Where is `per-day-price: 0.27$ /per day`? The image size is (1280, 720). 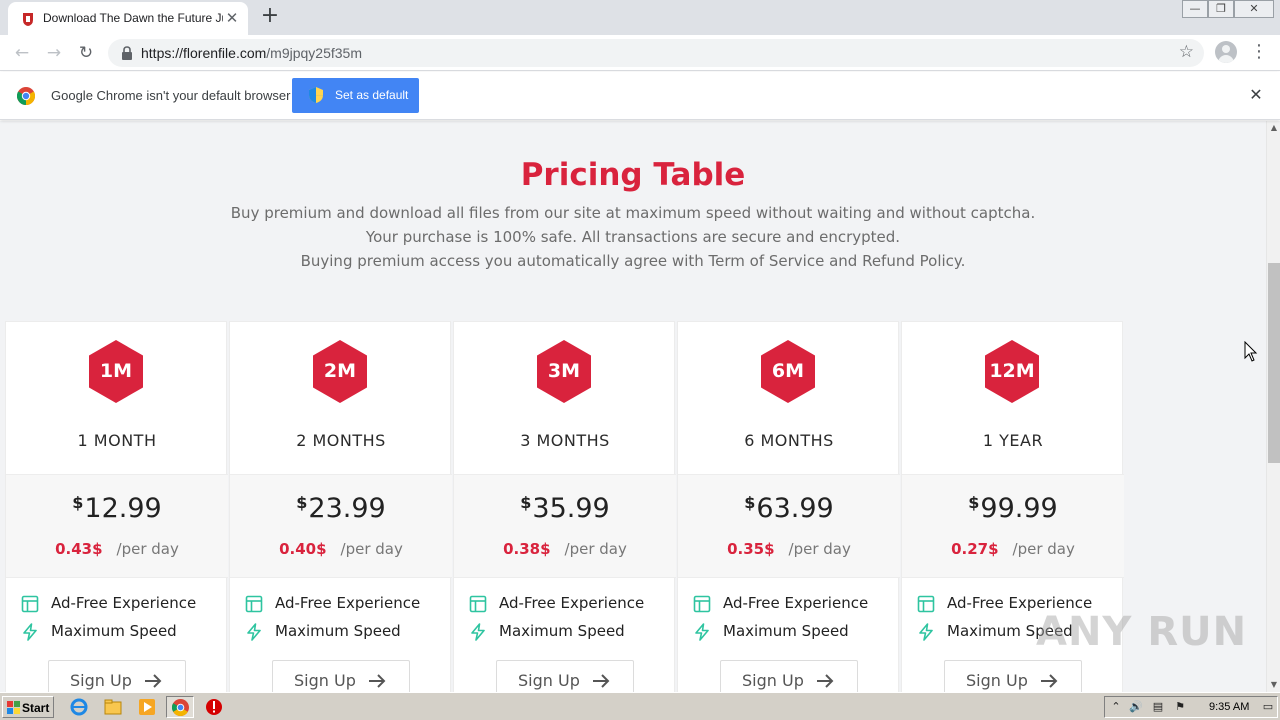 per-day-price: 0.27$ /per day is located at coordinates (1013, 549).